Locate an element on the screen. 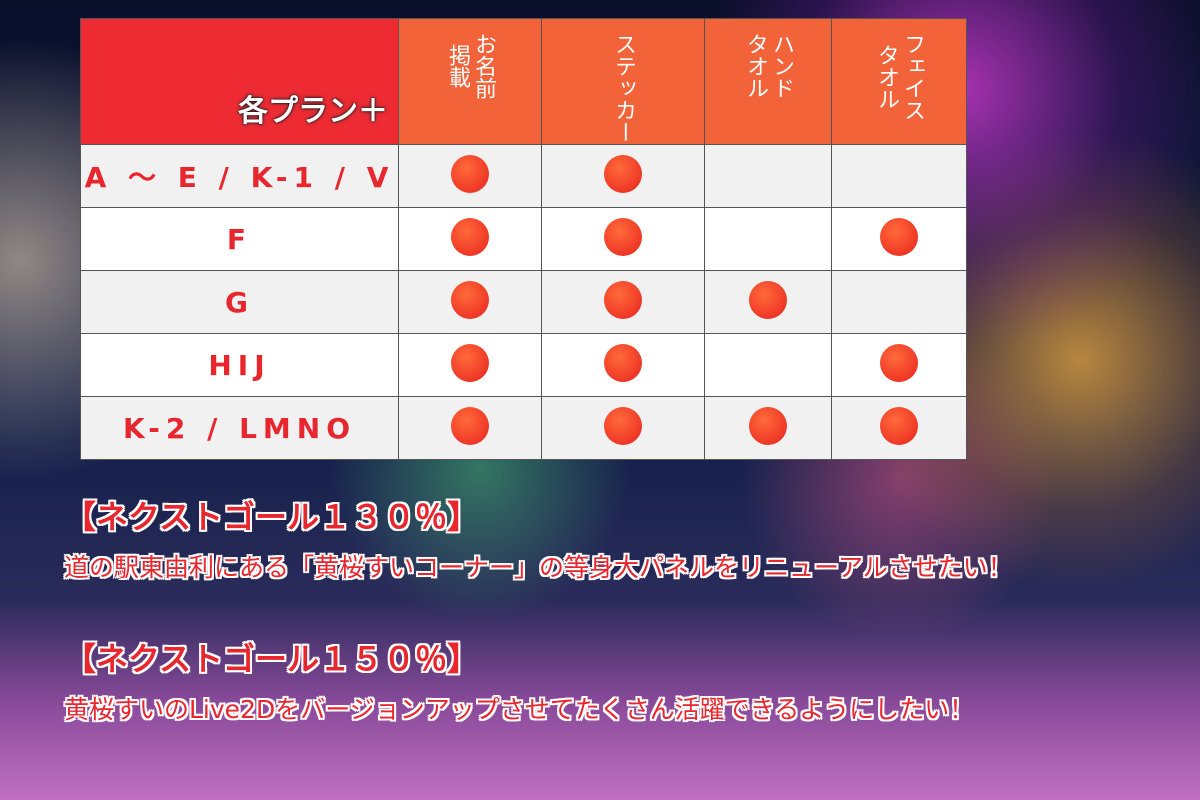  plan-label: HIJ is located at coordinates (239, 365).